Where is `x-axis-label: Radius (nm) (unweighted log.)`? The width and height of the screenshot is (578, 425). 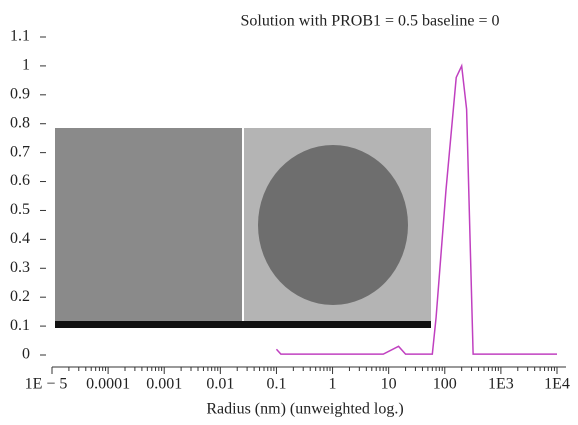 x-axis-label: Radius (nm) (unweighted log.) is located at coordinates (304, 409).